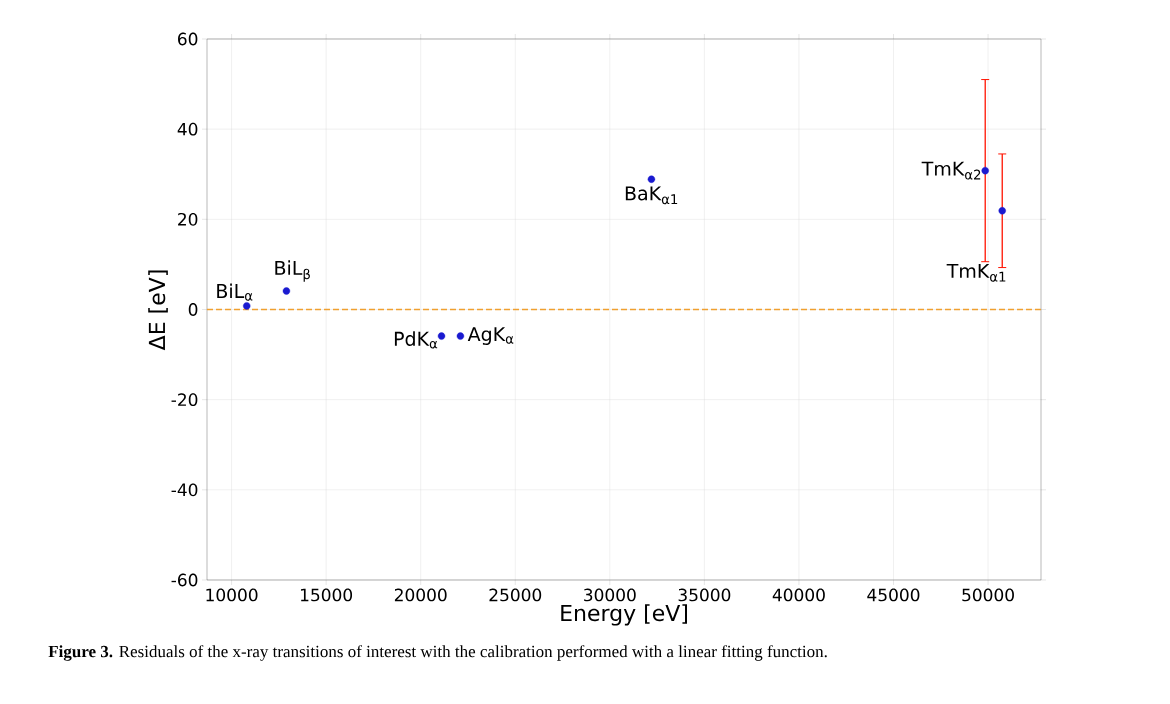  I want to click on x-tick-label: 30000, so click(610, 595).